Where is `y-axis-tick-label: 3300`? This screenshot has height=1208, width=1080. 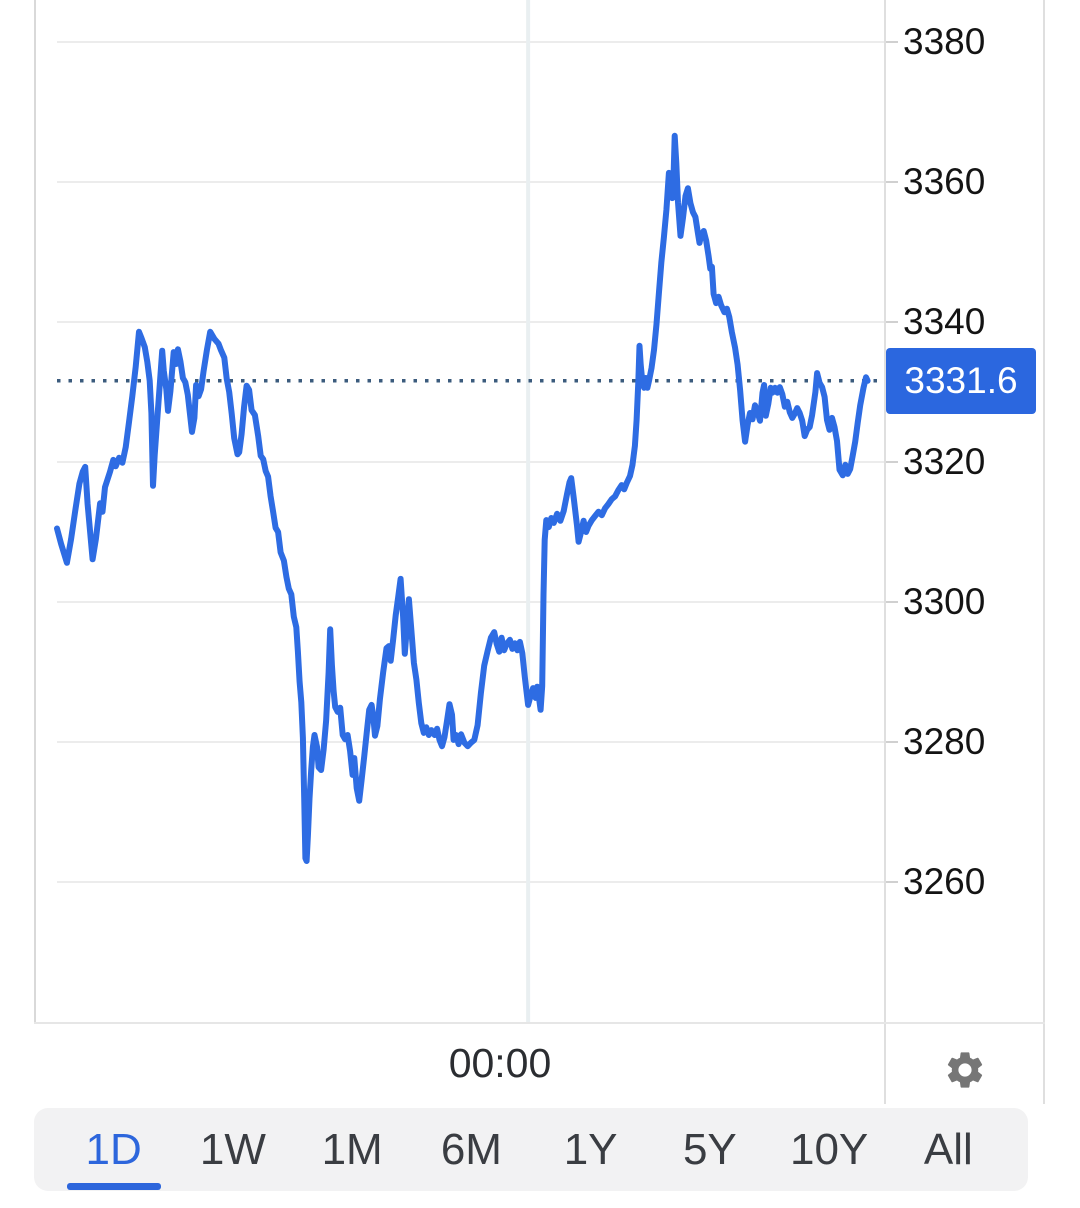
y-axis-tick-label: 3300 is located at coordinates (944, 601).